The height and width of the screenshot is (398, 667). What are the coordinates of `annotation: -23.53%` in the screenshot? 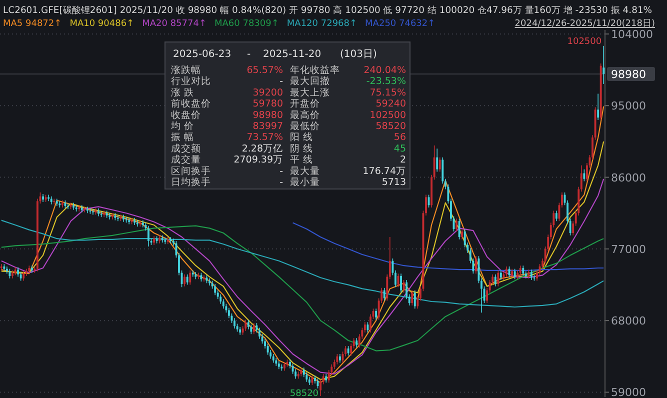 It's located at (386, 82).